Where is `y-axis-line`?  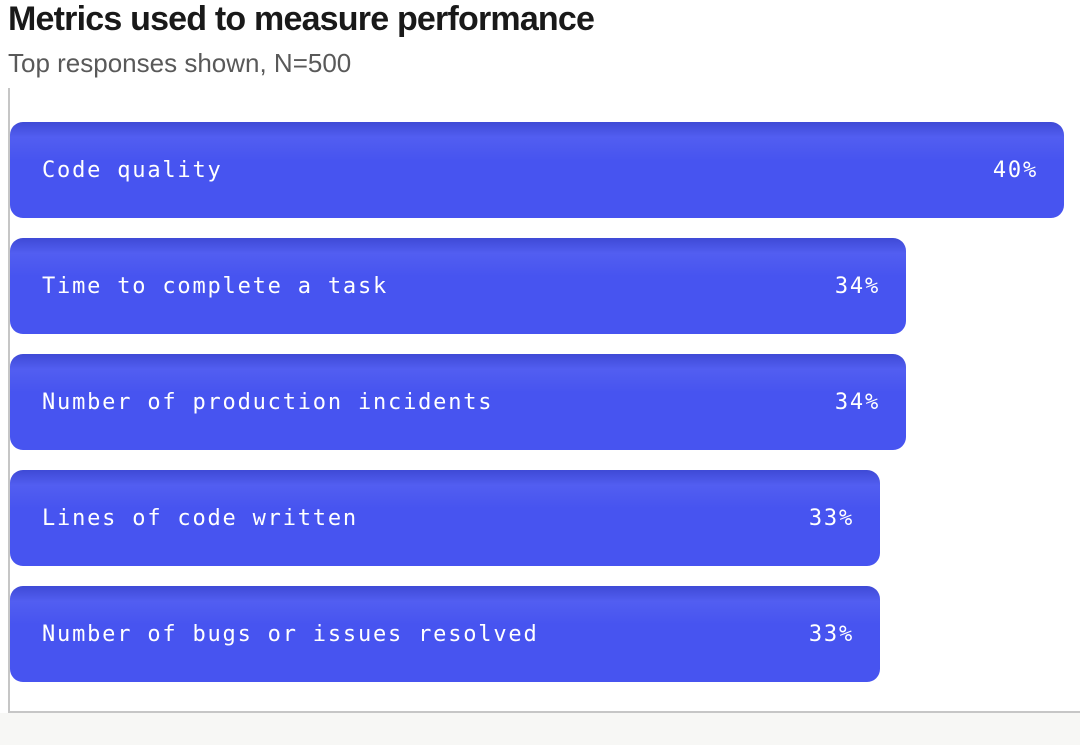
y-axis-line is located at coordinates (9, 400).